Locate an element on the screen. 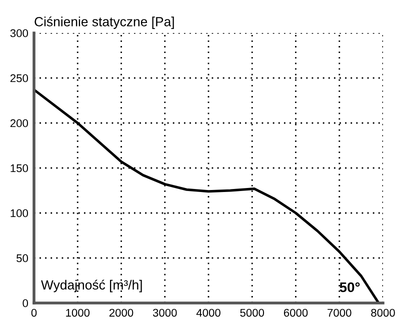 The height and width of the screenshot is (326, 400). x-tick-label: 0 is located at coordinates (34, 312).